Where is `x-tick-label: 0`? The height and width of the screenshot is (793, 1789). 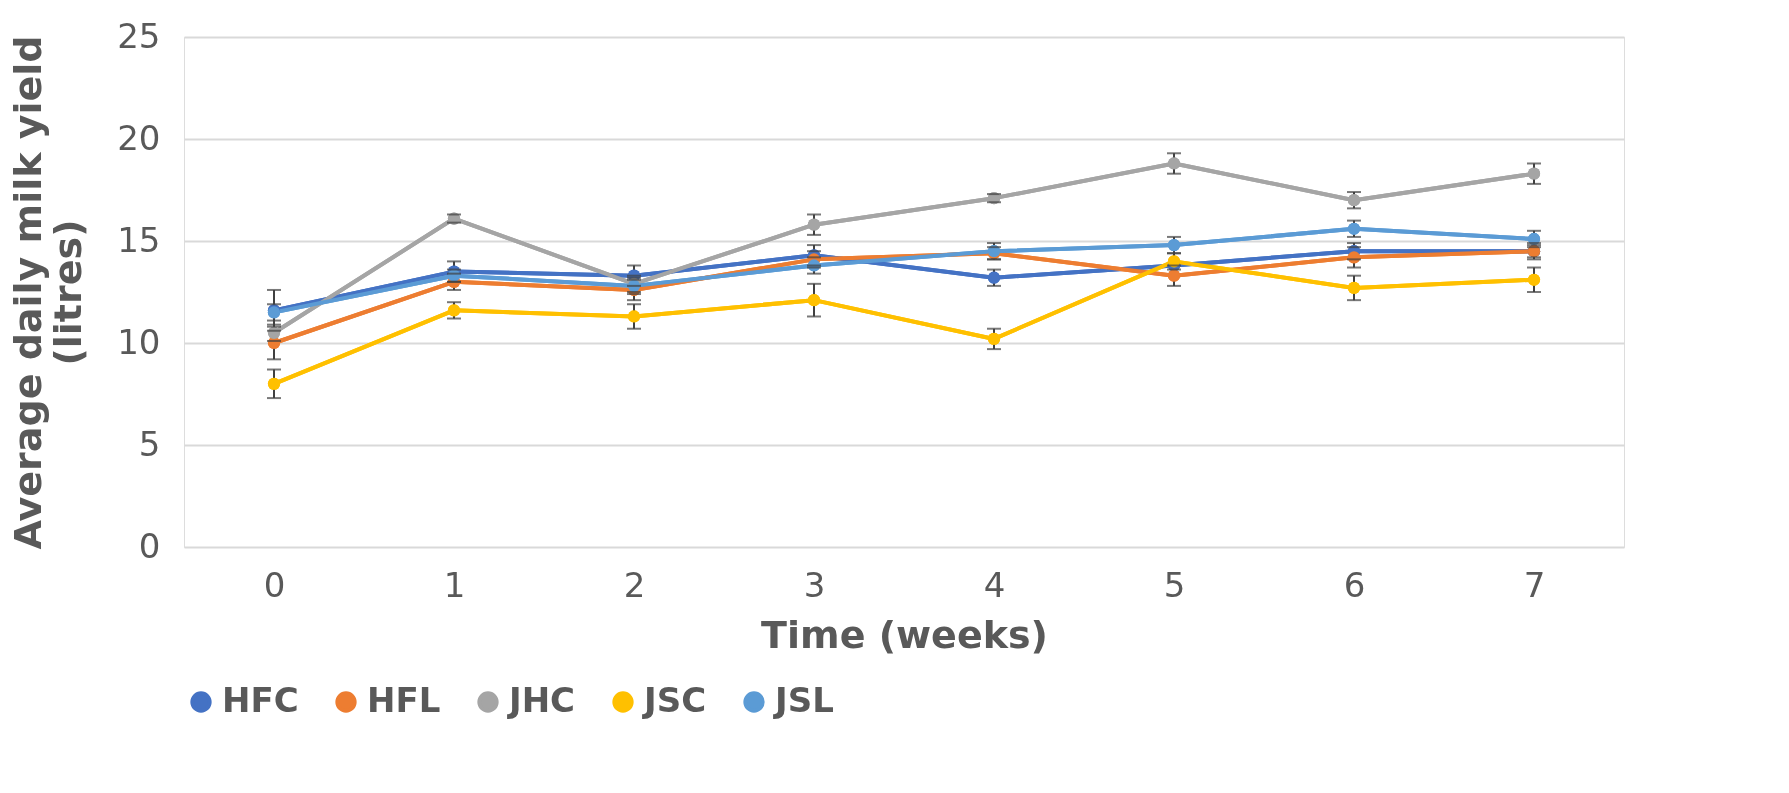 x-tick-label: 0 is located at coordinates (274, 584).